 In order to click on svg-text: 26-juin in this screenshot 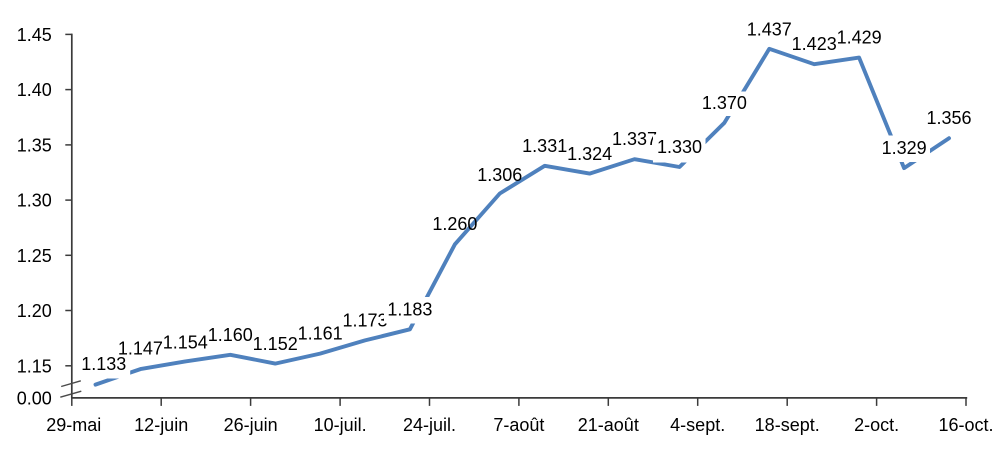, I will do `click(251, 425)`.